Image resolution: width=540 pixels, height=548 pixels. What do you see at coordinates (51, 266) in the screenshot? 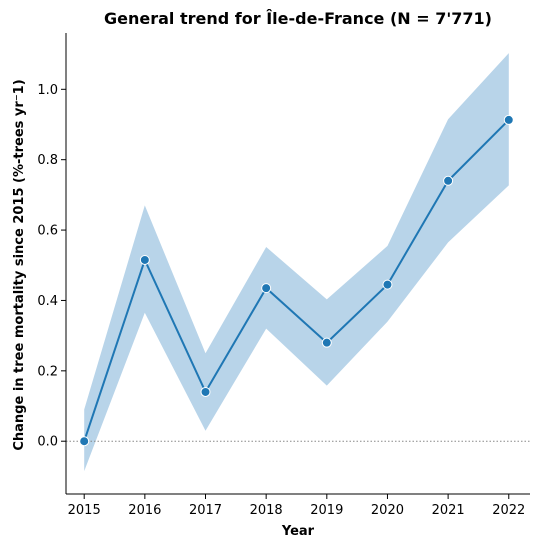
I see `y-ticks: 0.0 0.2 0.4 0.6 0.8 1.0` at bounding box center [51, 266].